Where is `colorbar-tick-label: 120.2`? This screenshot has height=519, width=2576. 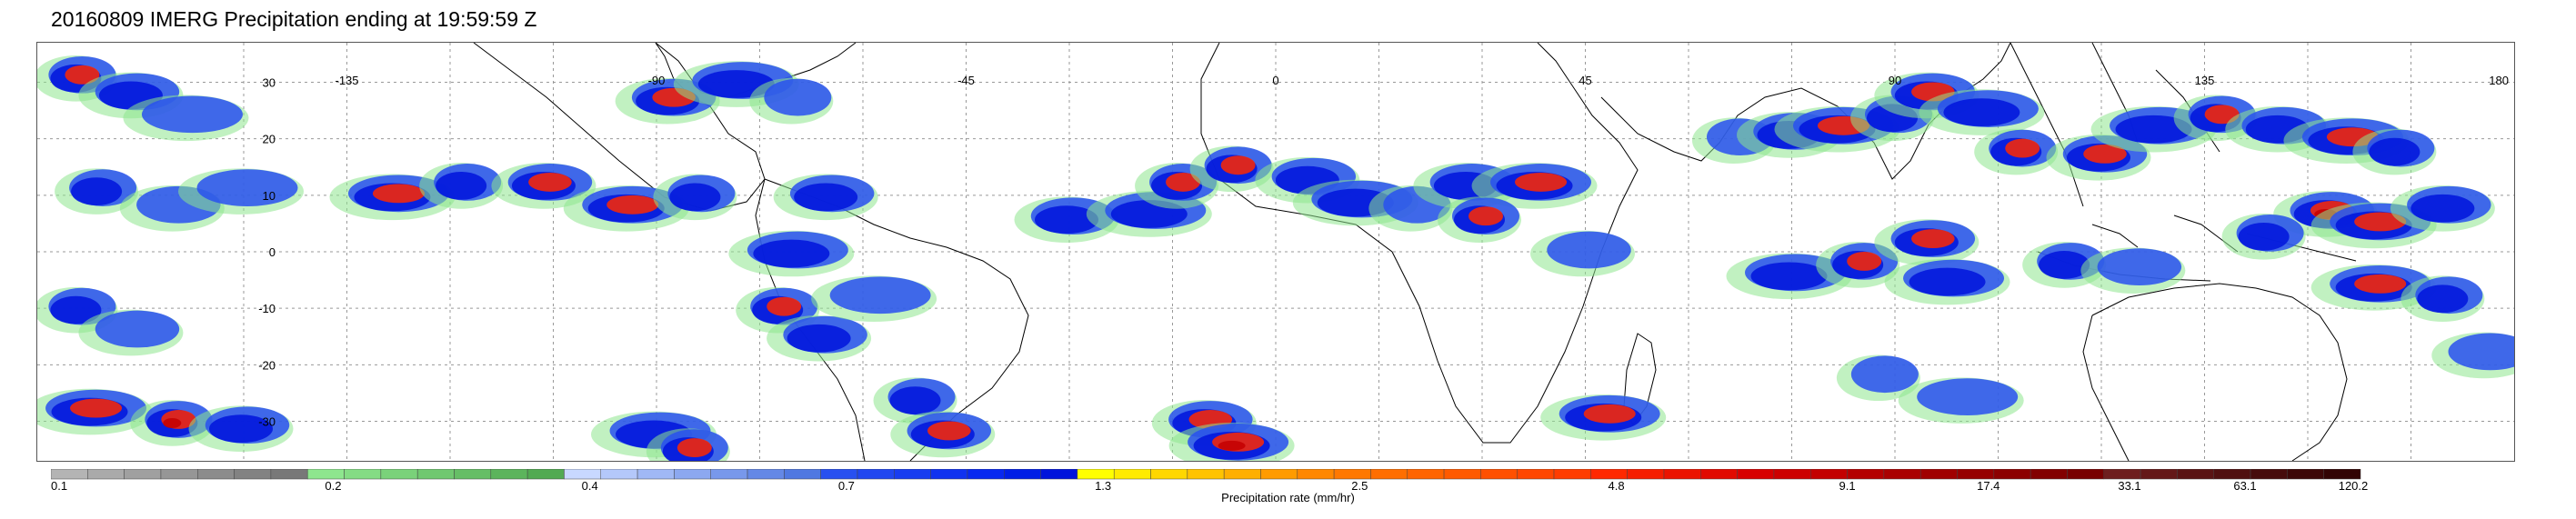 colorbar-tick-label: 120.2 is located at coordinates (2354, 485).